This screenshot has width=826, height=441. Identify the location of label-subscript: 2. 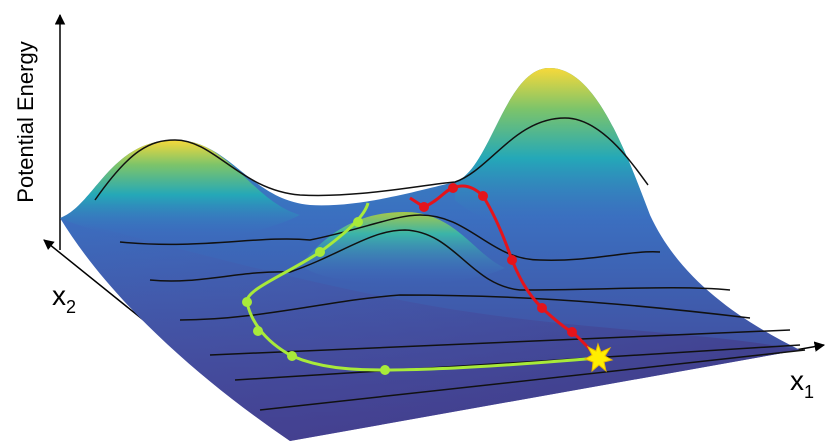
(71, 307).